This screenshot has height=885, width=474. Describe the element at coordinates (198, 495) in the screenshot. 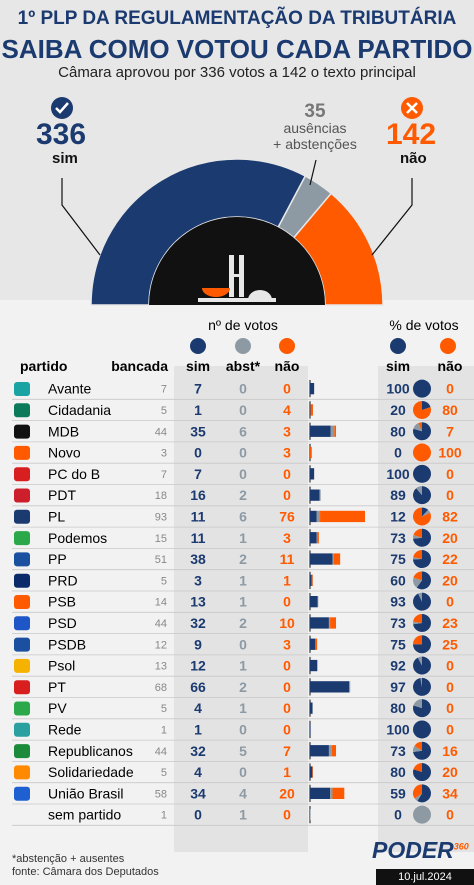

I see `sim-value: 16` at that location.